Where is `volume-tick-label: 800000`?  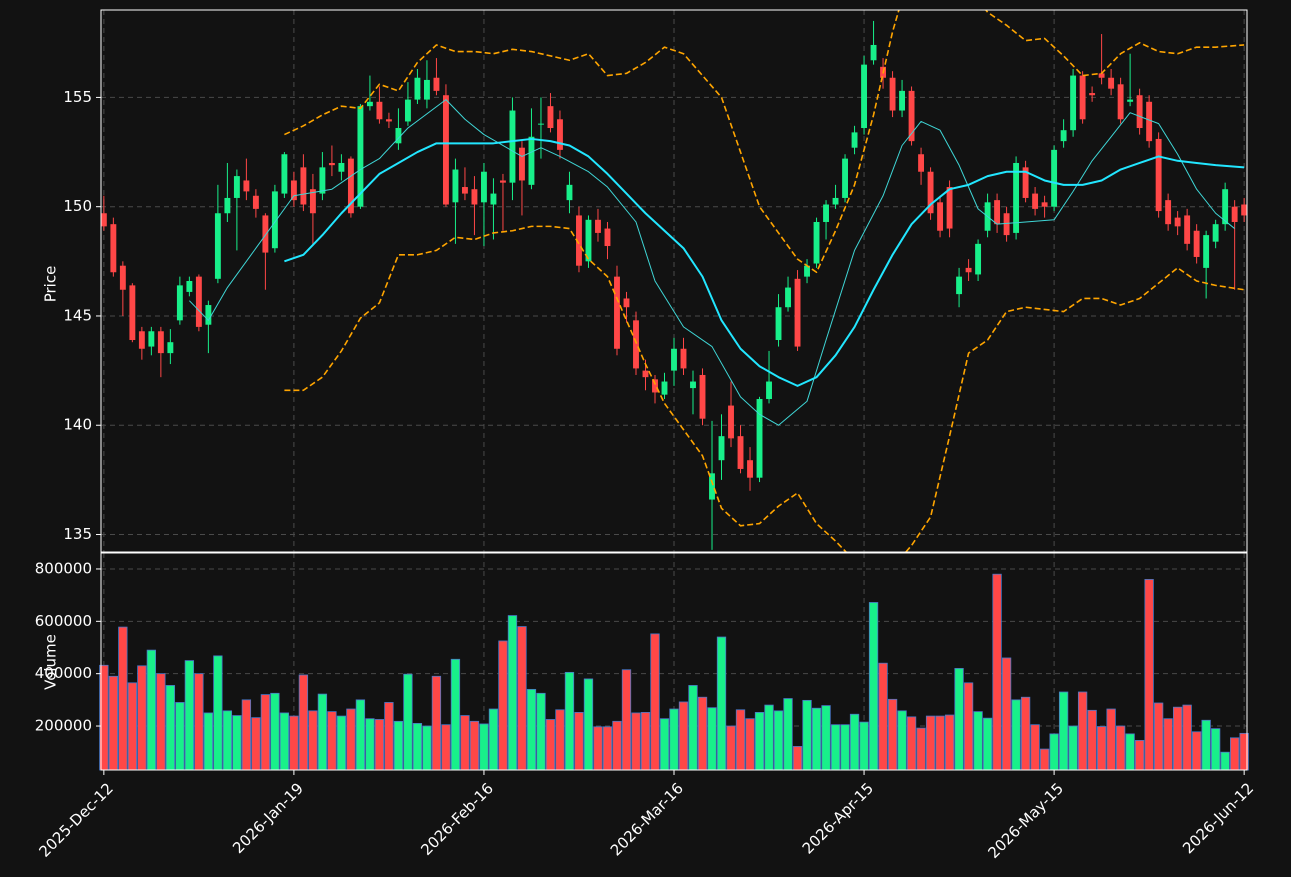
volume-tick-label: 800000 is located at coordinates (63, 568).